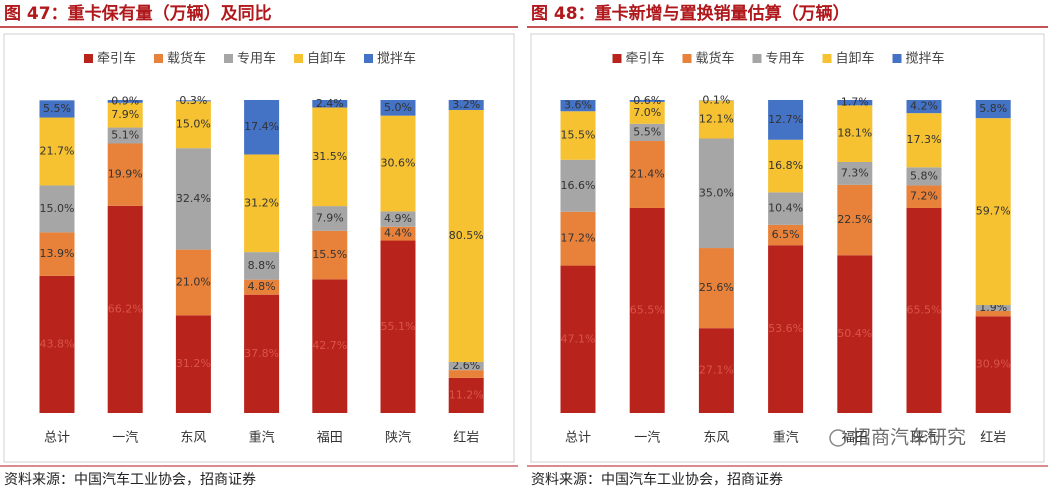 The width and height of the screenshot is (1048, 490). I want to click on data-label: 32.4%, so click(193, 198).